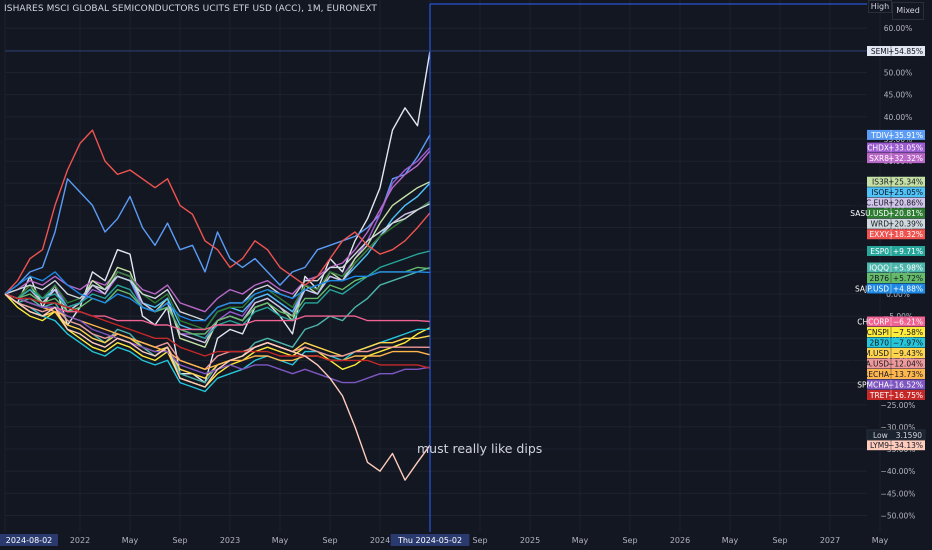 The height and width of the screenshot is (550, 932). What do you see at coordinates (880, 51) in the screenshot?
I see `value-label-semi-name: SEMI` at bounding box center [880, 51].